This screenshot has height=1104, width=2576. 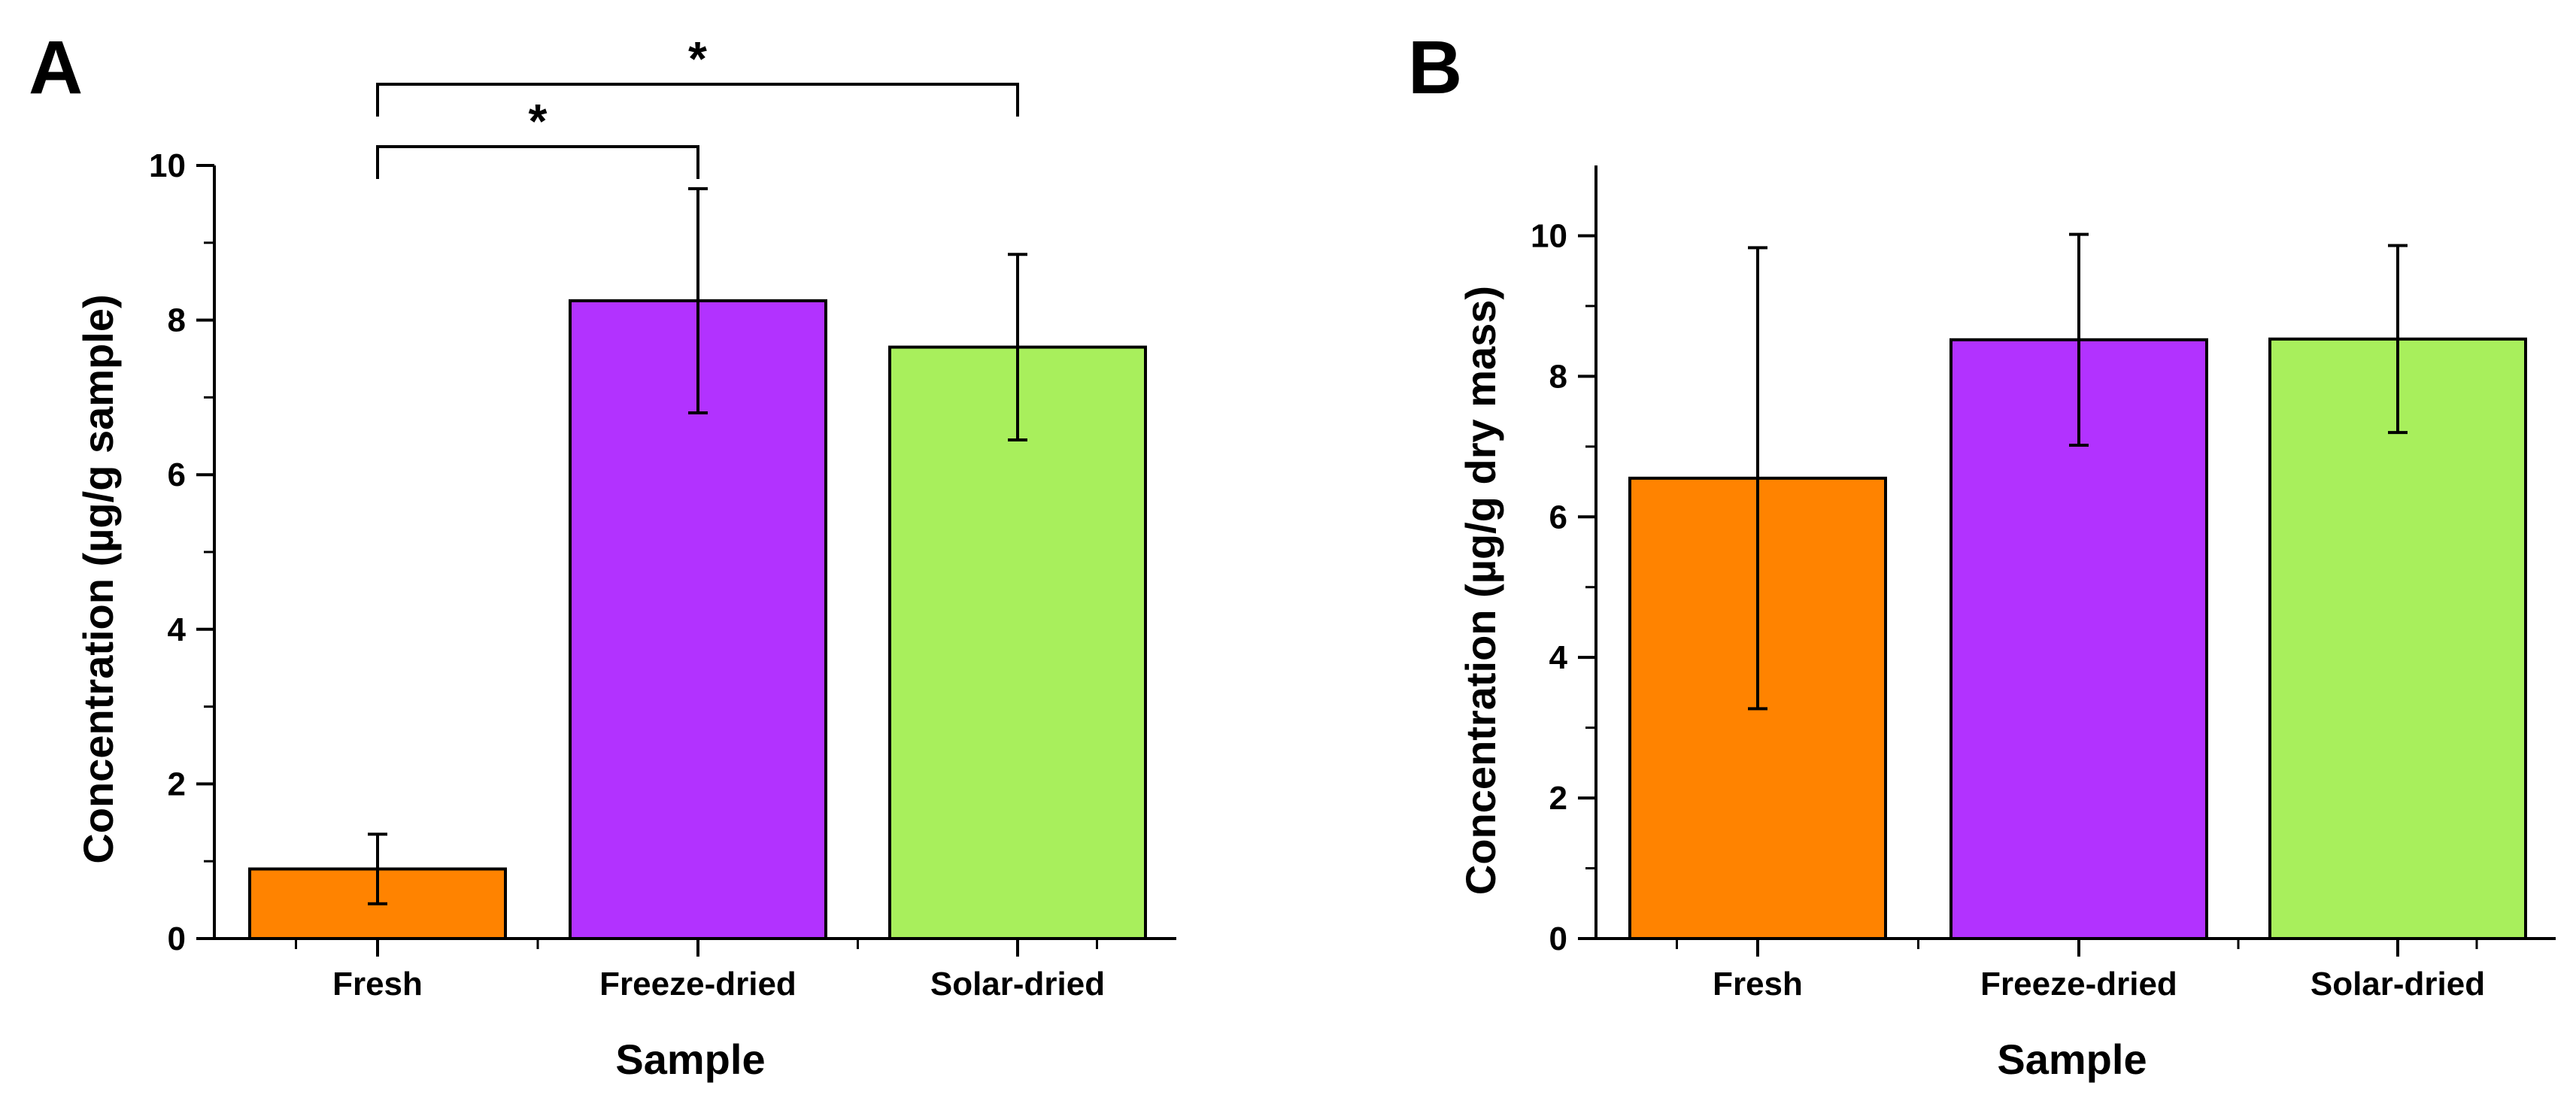 What do you see at coordinates (2072, 1059) in the screenshot?
I see `x-axis-title-b: Sample` at bounding box center [2072, 1059].